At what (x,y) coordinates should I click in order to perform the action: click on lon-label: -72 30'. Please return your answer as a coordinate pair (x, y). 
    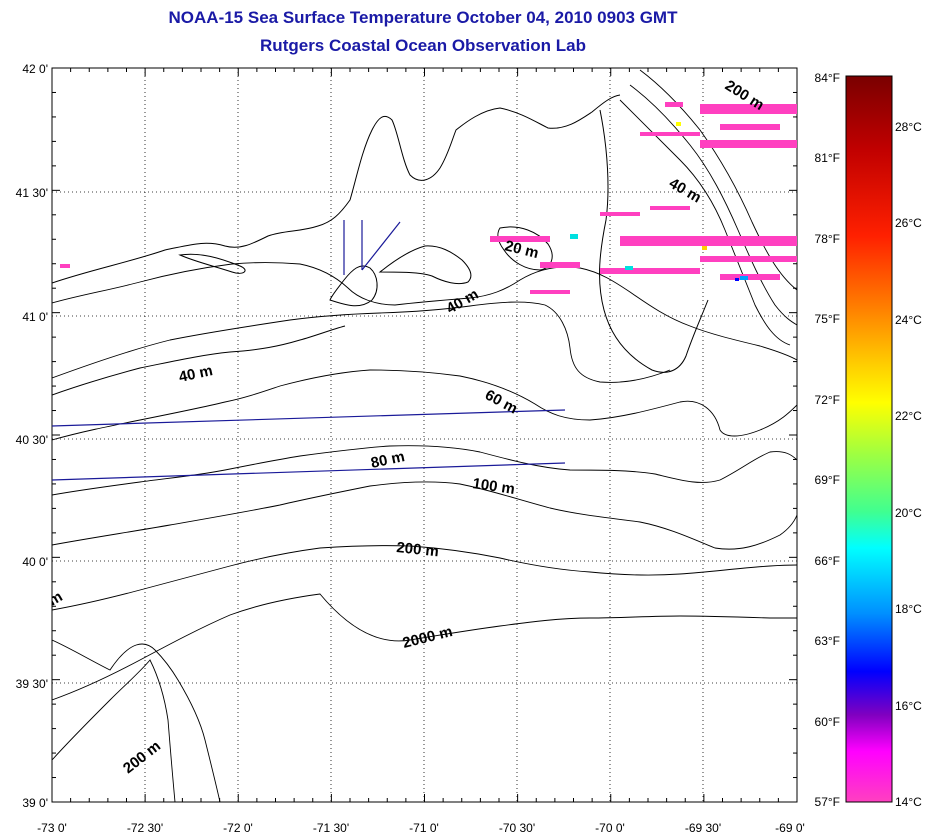
    Looking at the image, I should click on (145, 828).